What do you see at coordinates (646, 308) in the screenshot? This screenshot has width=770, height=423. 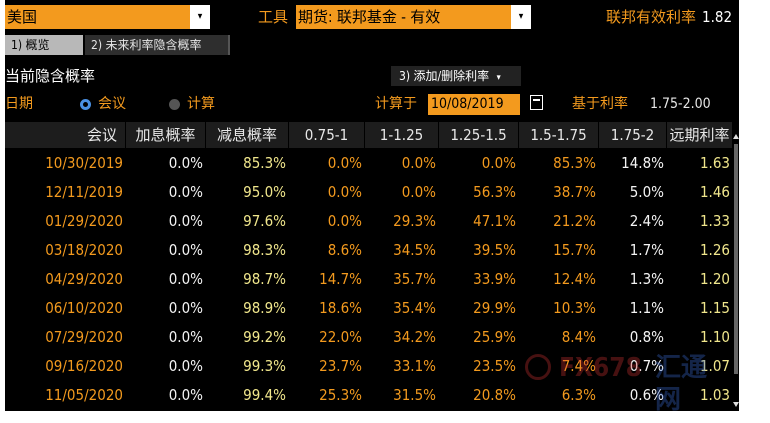 I see `rate-1.75-2-cell: 1.1%` at bounding box center [646, 308].